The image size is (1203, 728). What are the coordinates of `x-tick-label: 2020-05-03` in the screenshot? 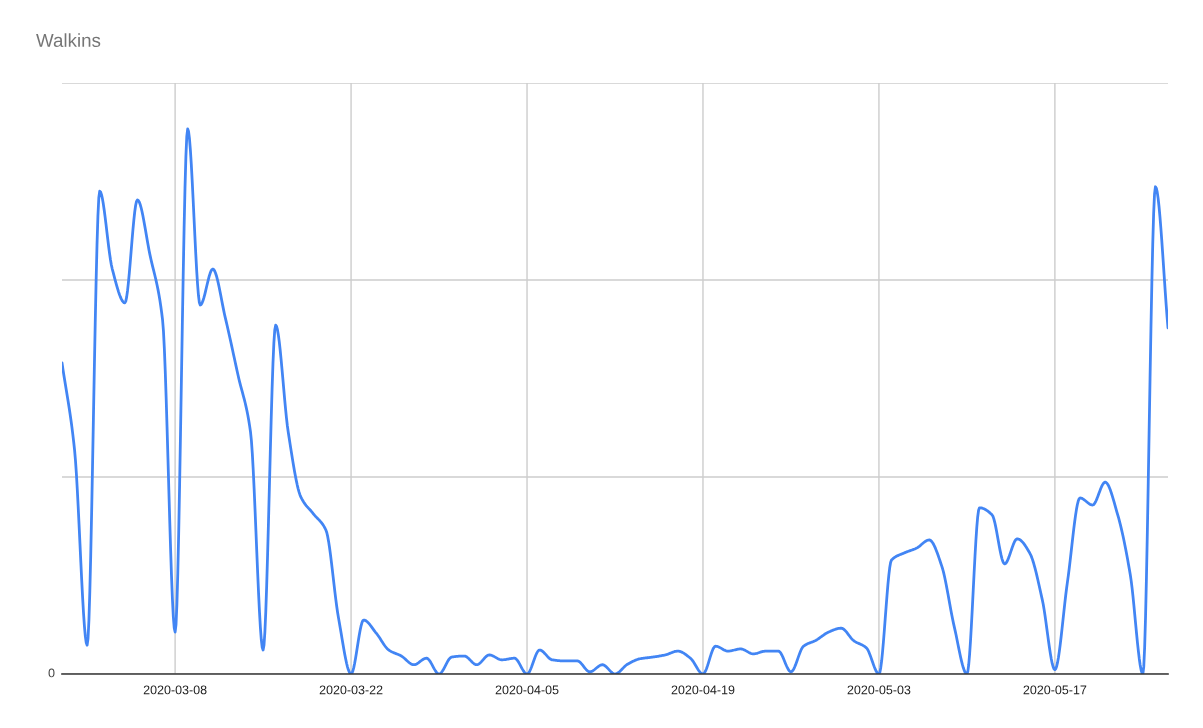 It's located at (879, 690).